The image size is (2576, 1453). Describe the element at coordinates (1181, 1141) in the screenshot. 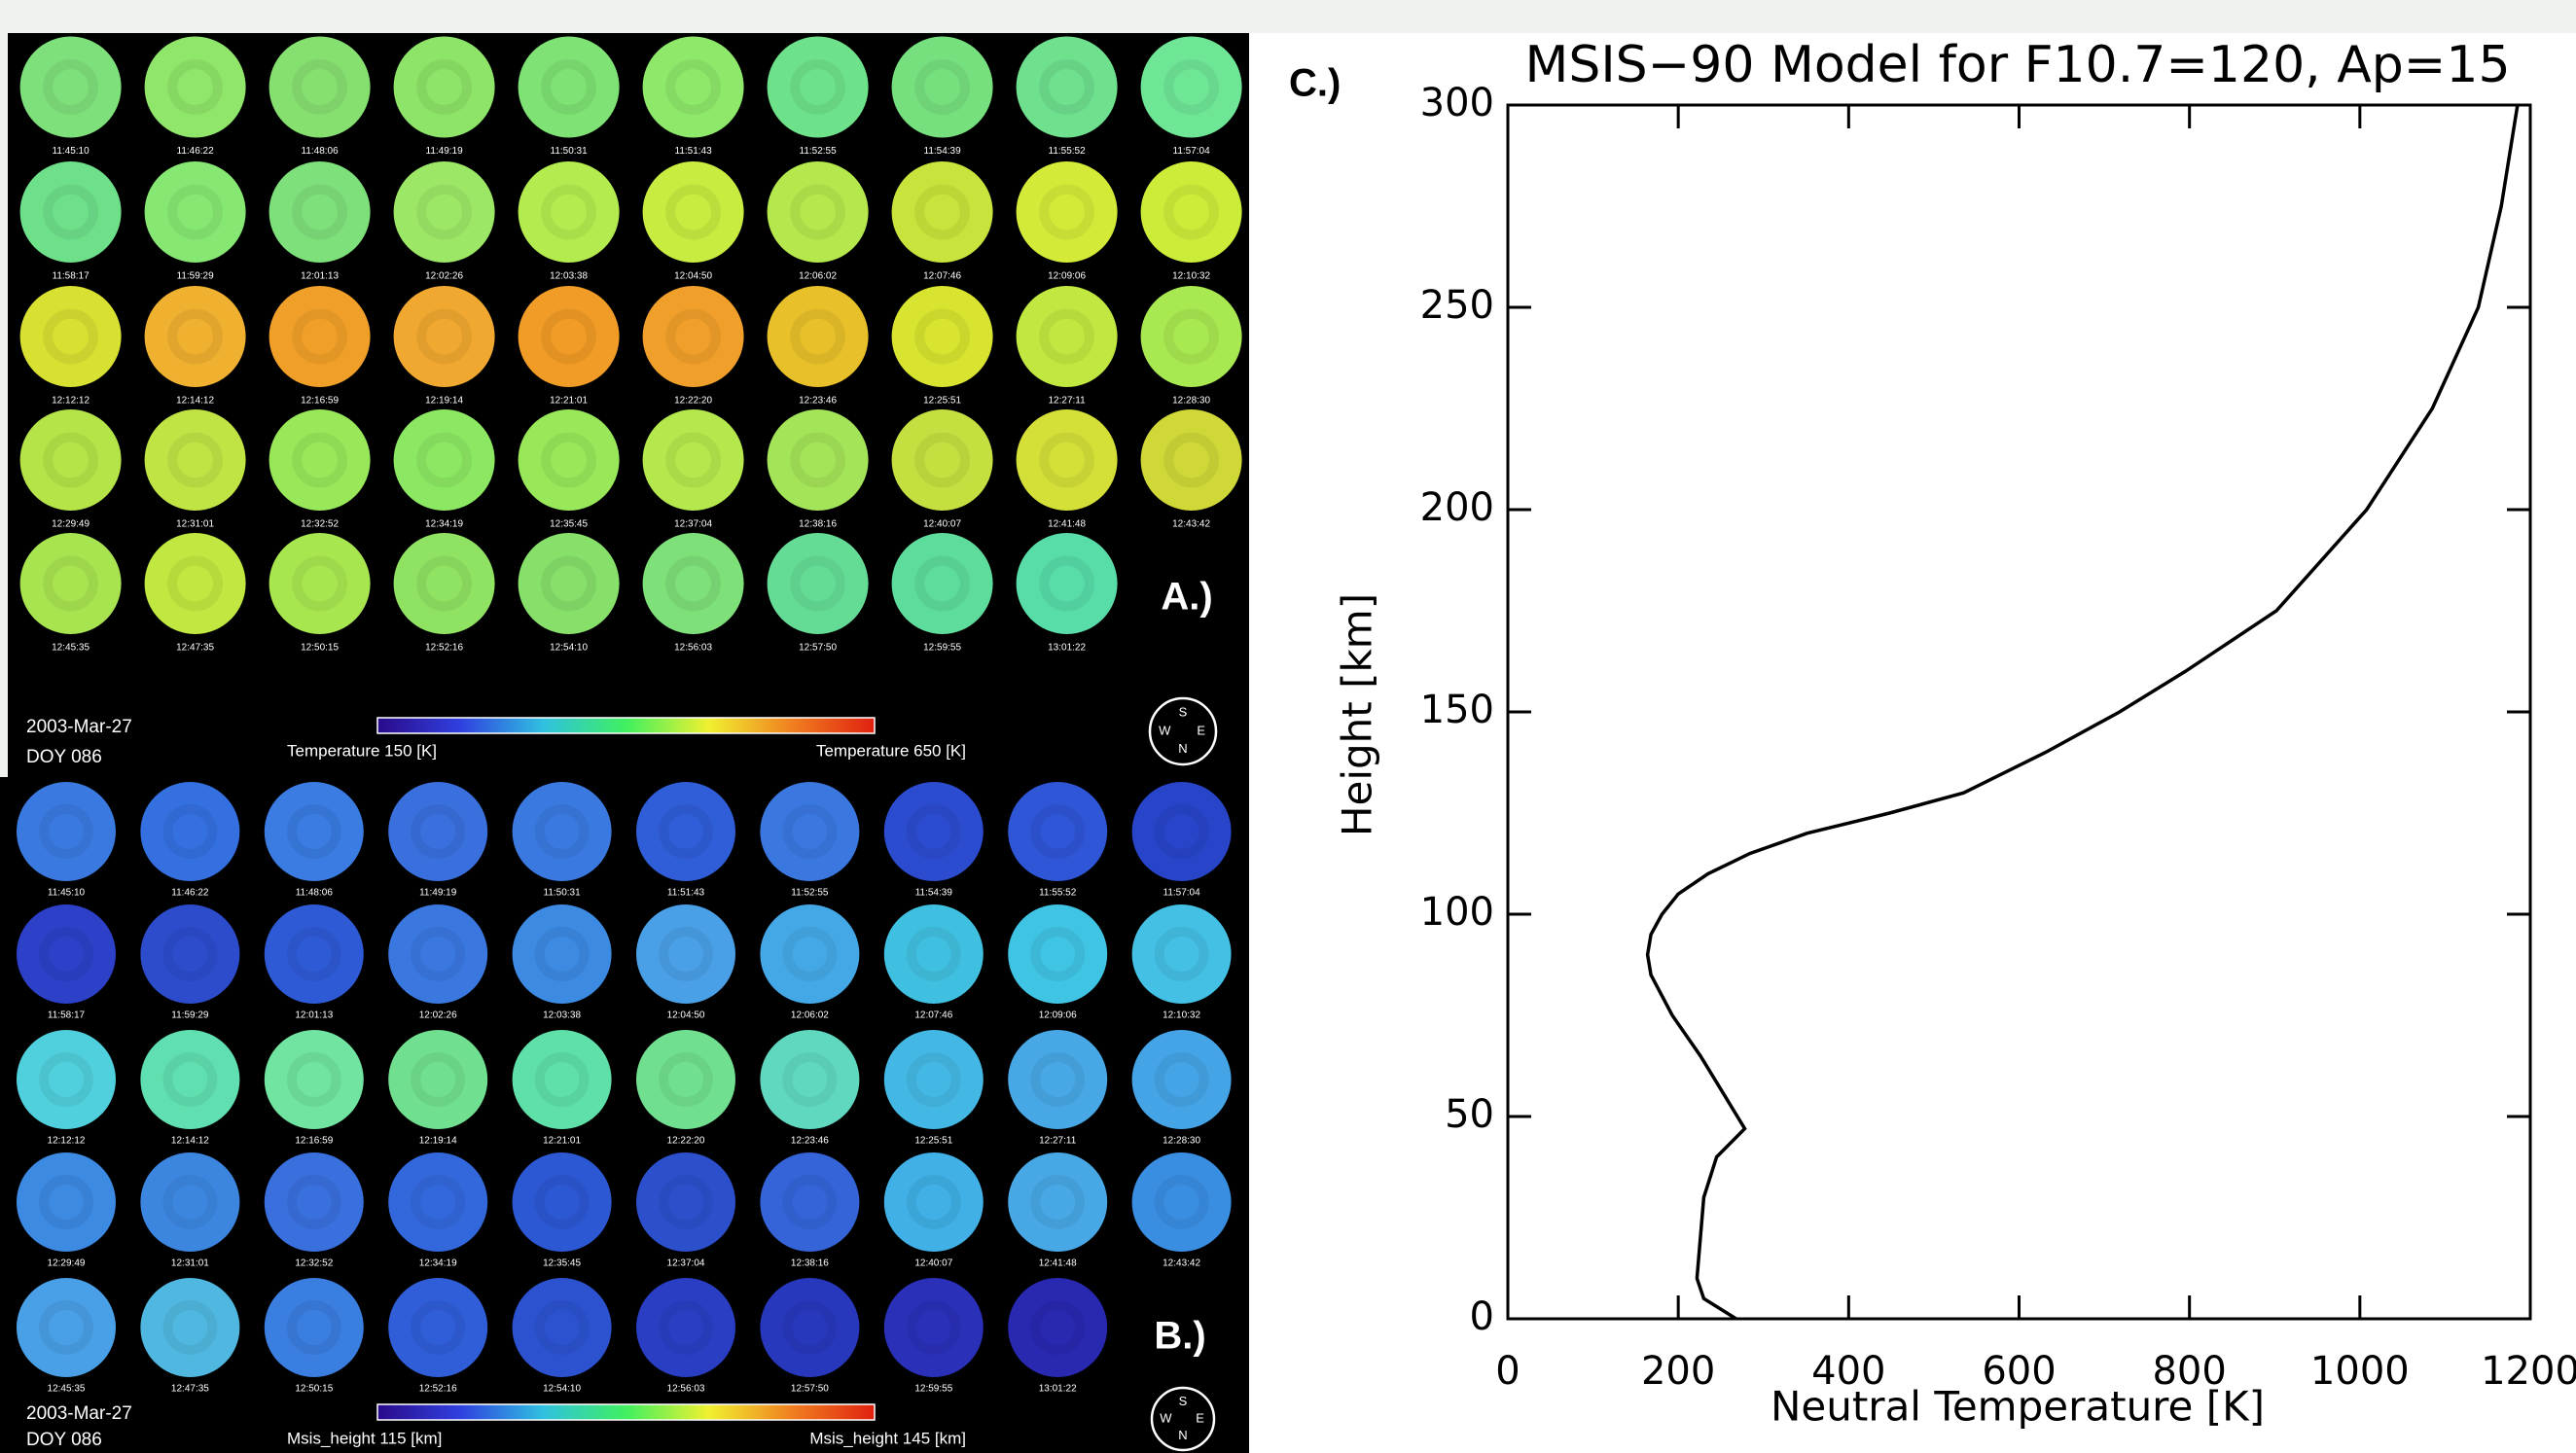

I see `time-label: 12:28:30` at that location.